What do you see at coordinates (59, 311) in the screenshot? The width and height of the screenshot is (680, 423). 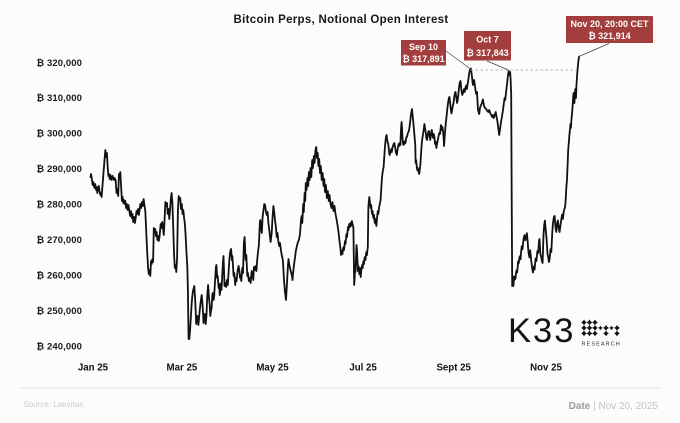 I see `svg-text: ₿ 250,000` at bounding box center [59, 311].